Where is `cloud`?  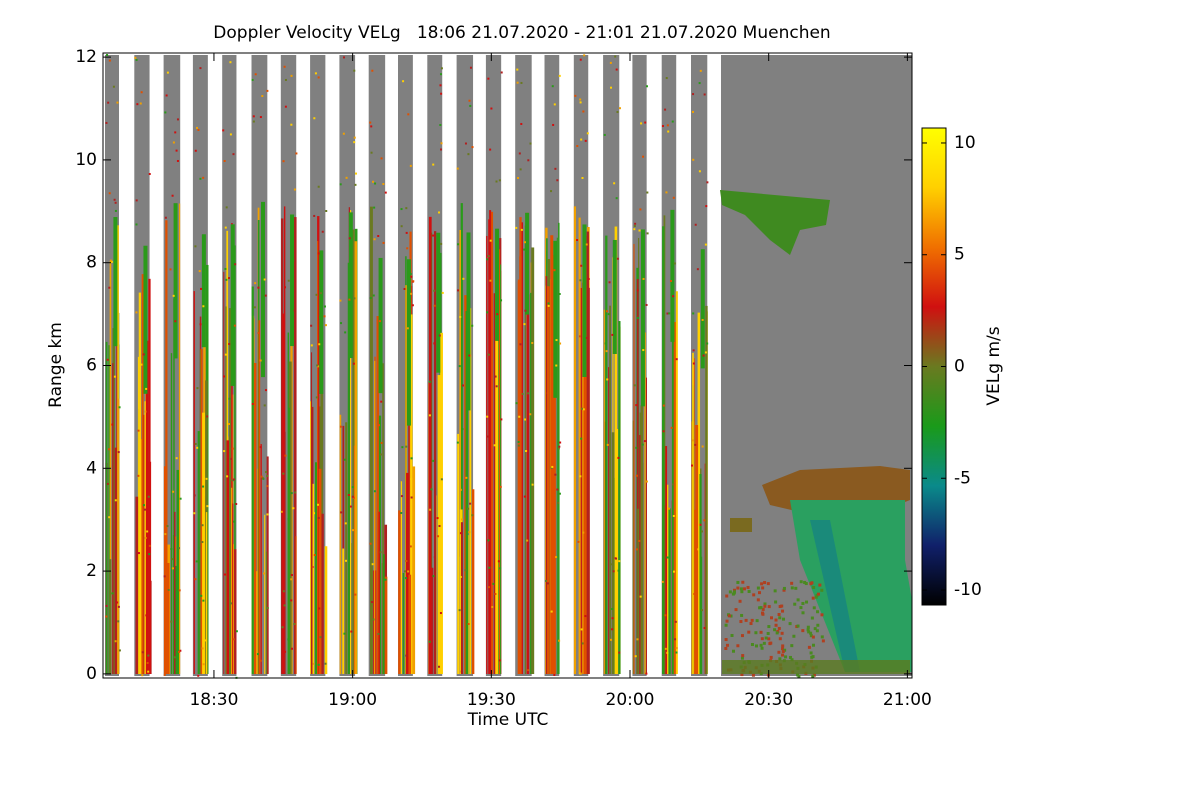 cloud is located at coordinates (835, 596).